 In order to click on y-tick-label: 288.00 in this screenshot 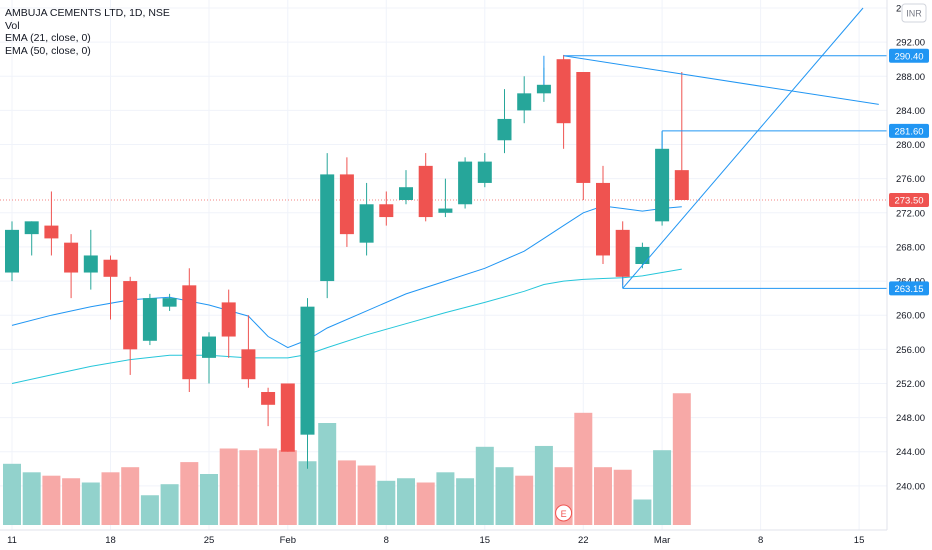, I will do `click(910, 77)`.